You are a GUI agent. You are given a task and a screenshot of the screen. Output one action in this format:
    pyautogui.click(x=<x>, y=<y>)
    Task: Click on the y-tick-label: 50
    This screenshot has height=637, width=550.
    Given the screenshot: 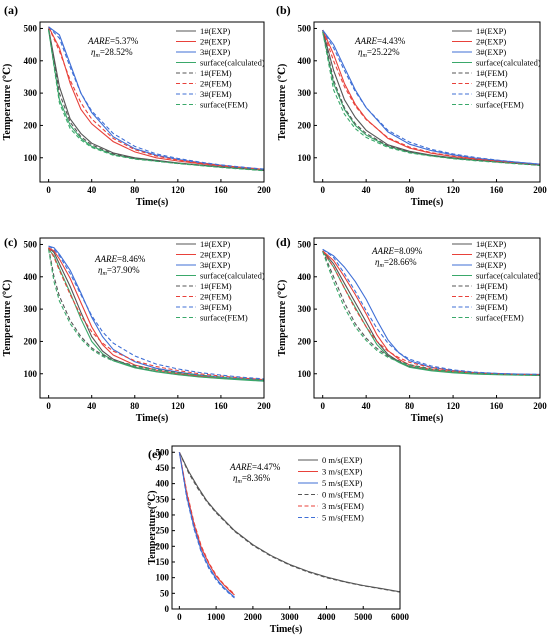 What is the action you would take?
    pyautogui.click(x=165, y=593)
    